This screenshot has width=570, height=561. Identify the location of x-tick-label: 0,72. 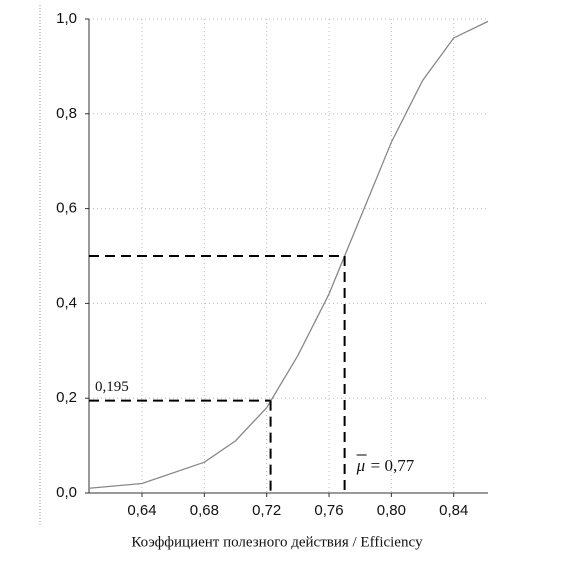
(266, 510).